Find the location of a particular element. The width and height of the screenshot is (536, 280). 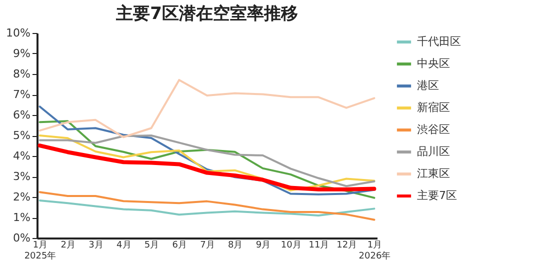

y-tick-label: 5% is located at coordinates (21, 135).